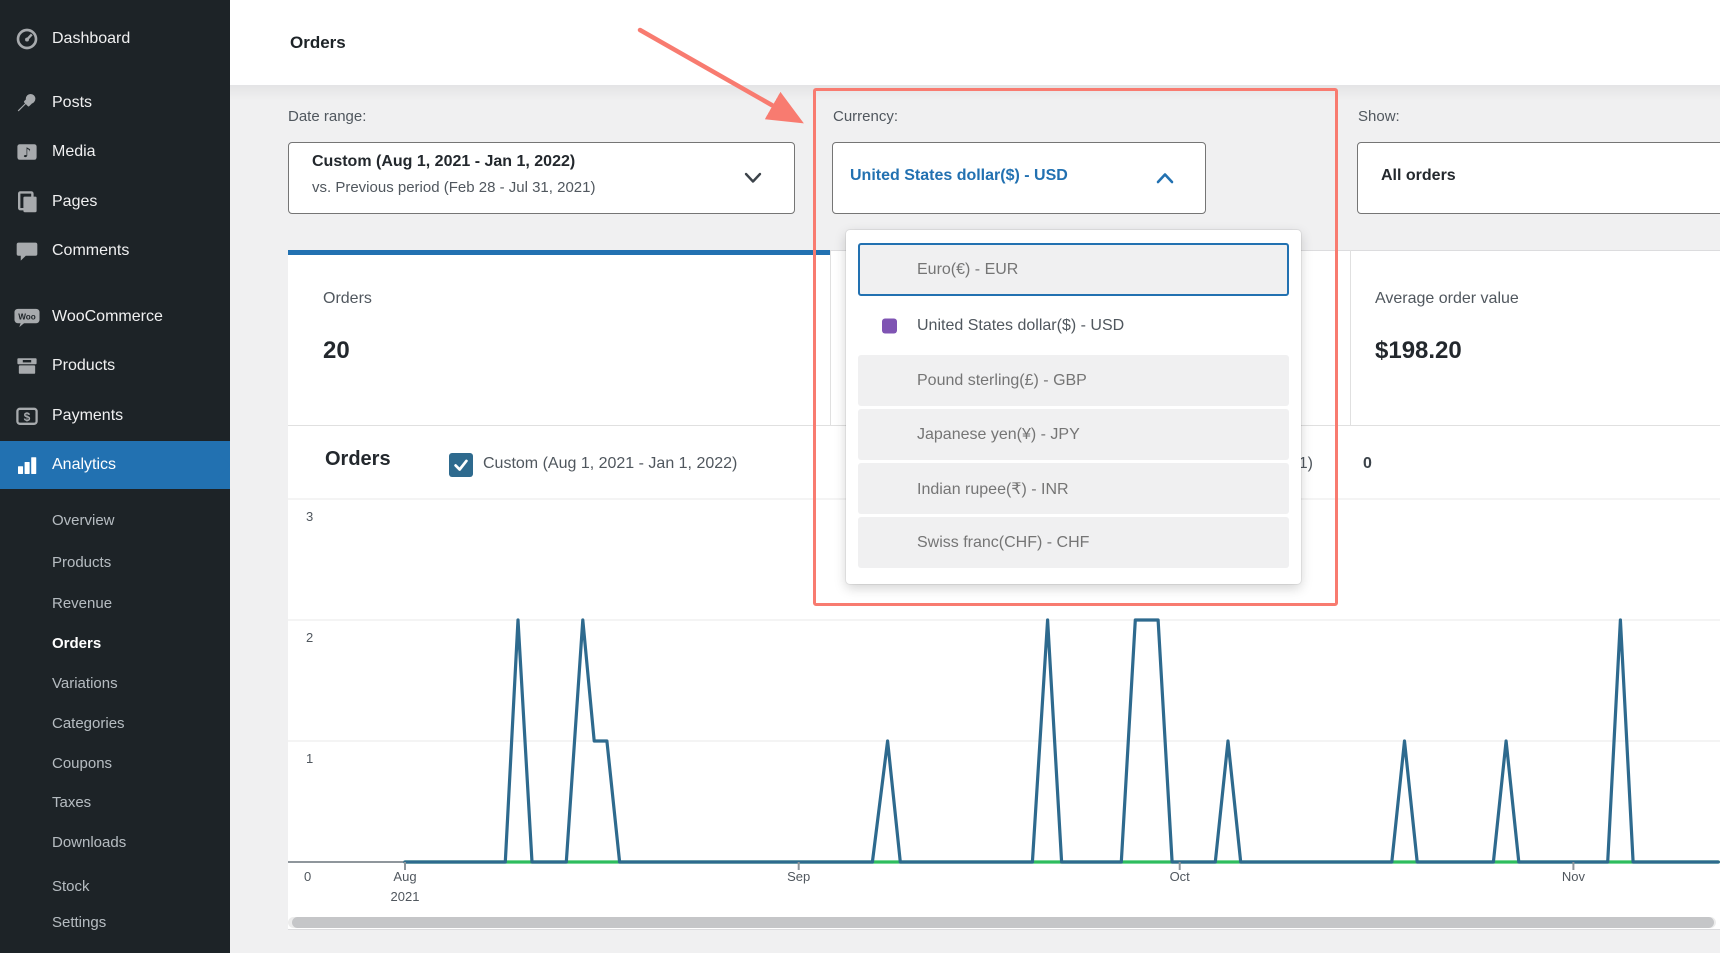 This screenshot has height=953, width=1720. Describe the element at coordinates (799, 876) in the screenshot. I see `x-tick-sep: Sep` at that location.